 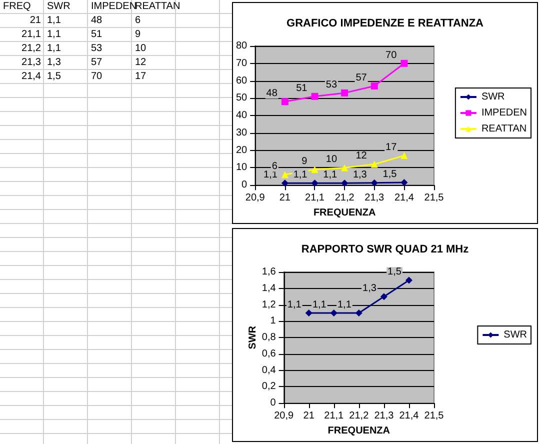 What do you see at coordinates (253, 337) in the screenshot?
I see `y-axis-title: SWR` at bounding box center [253, 337].